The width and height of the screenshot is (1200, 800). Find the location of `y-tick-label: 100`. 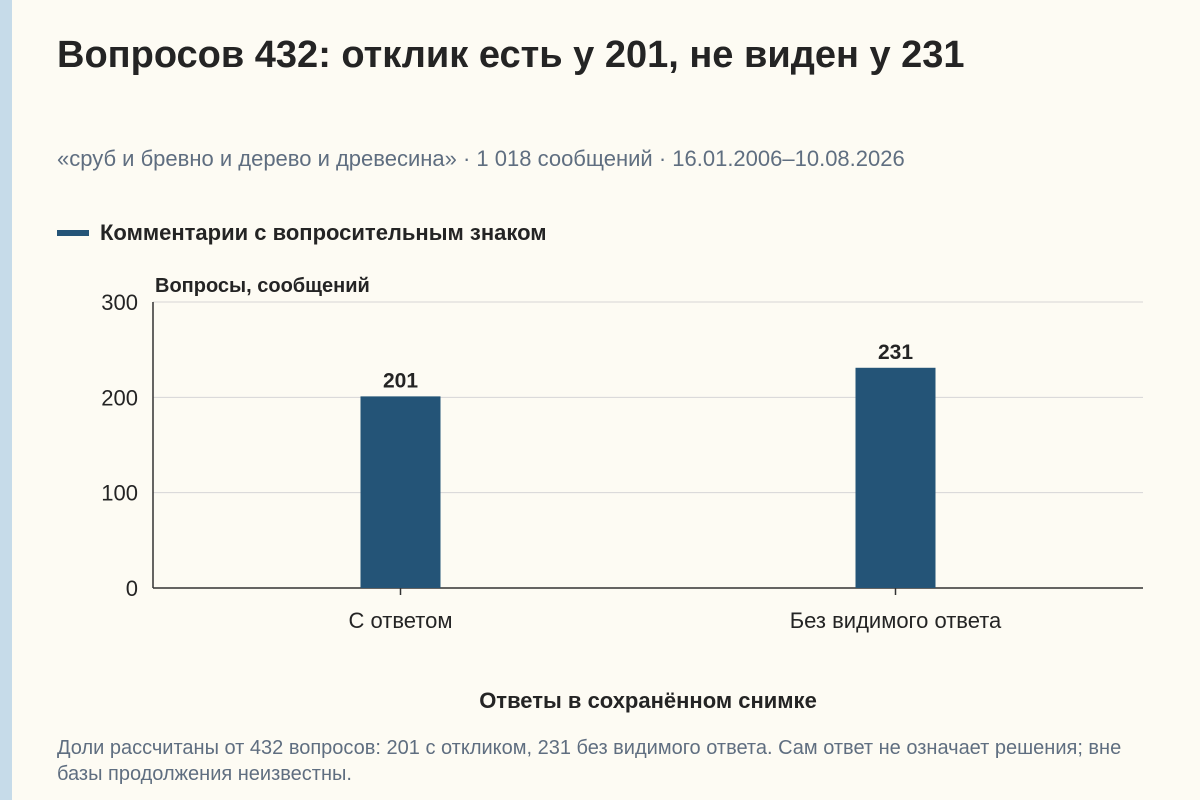

y-tick-label: 100 is located at coordinates (119, 493).